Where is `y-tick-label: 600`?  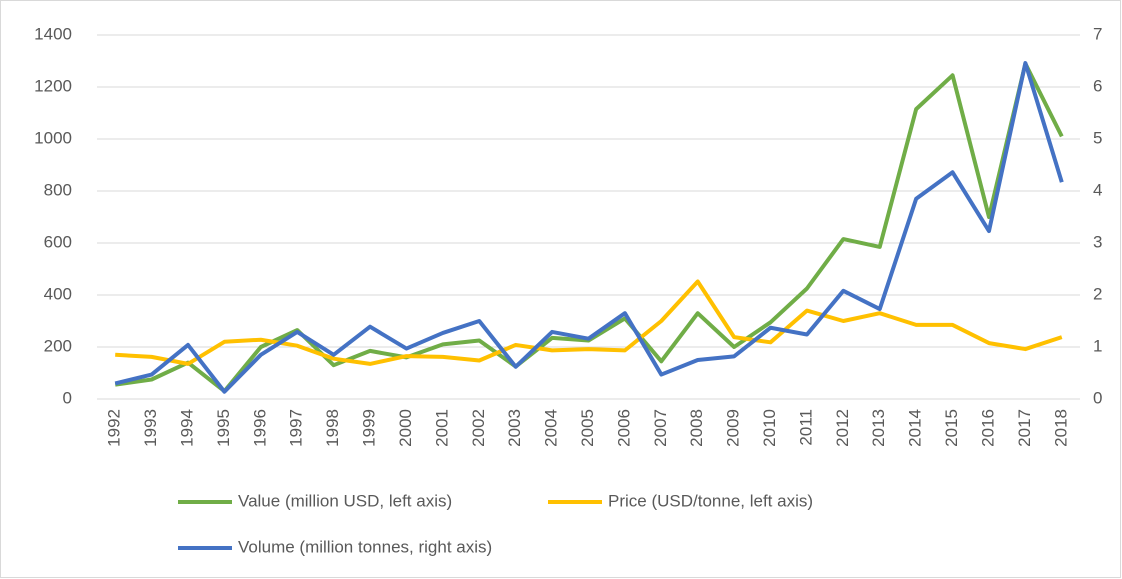 y-tick-label: 600 is located at coordinates (58, 241).